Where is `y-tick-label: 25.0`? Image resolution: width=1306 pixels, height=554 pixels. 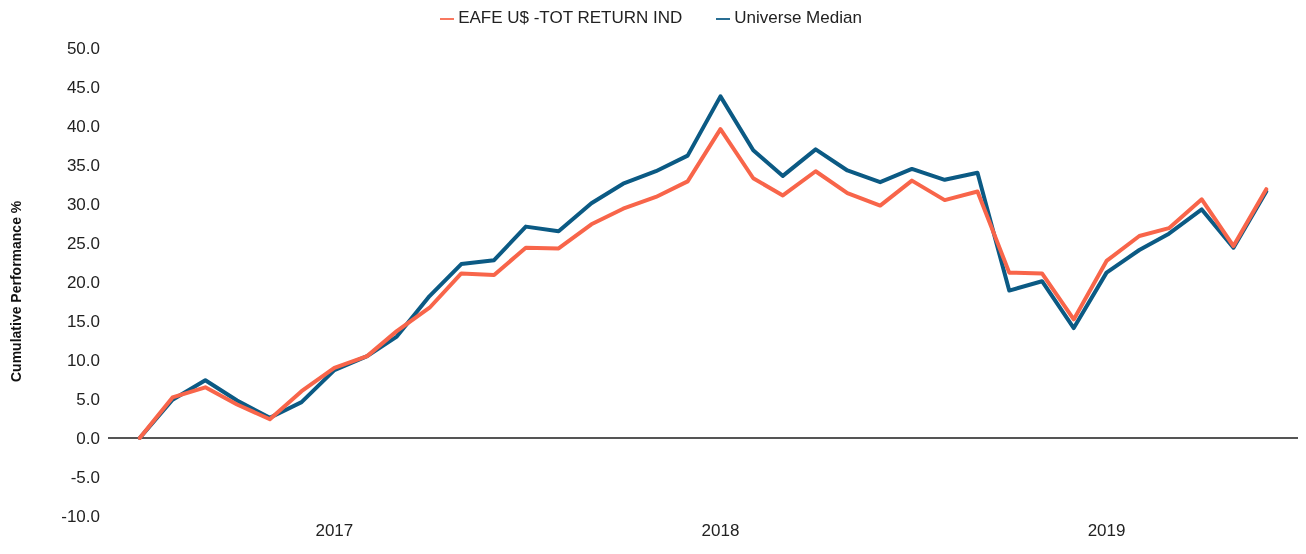
y-tick-label: 25.0 is located at coordinates (83, 244).